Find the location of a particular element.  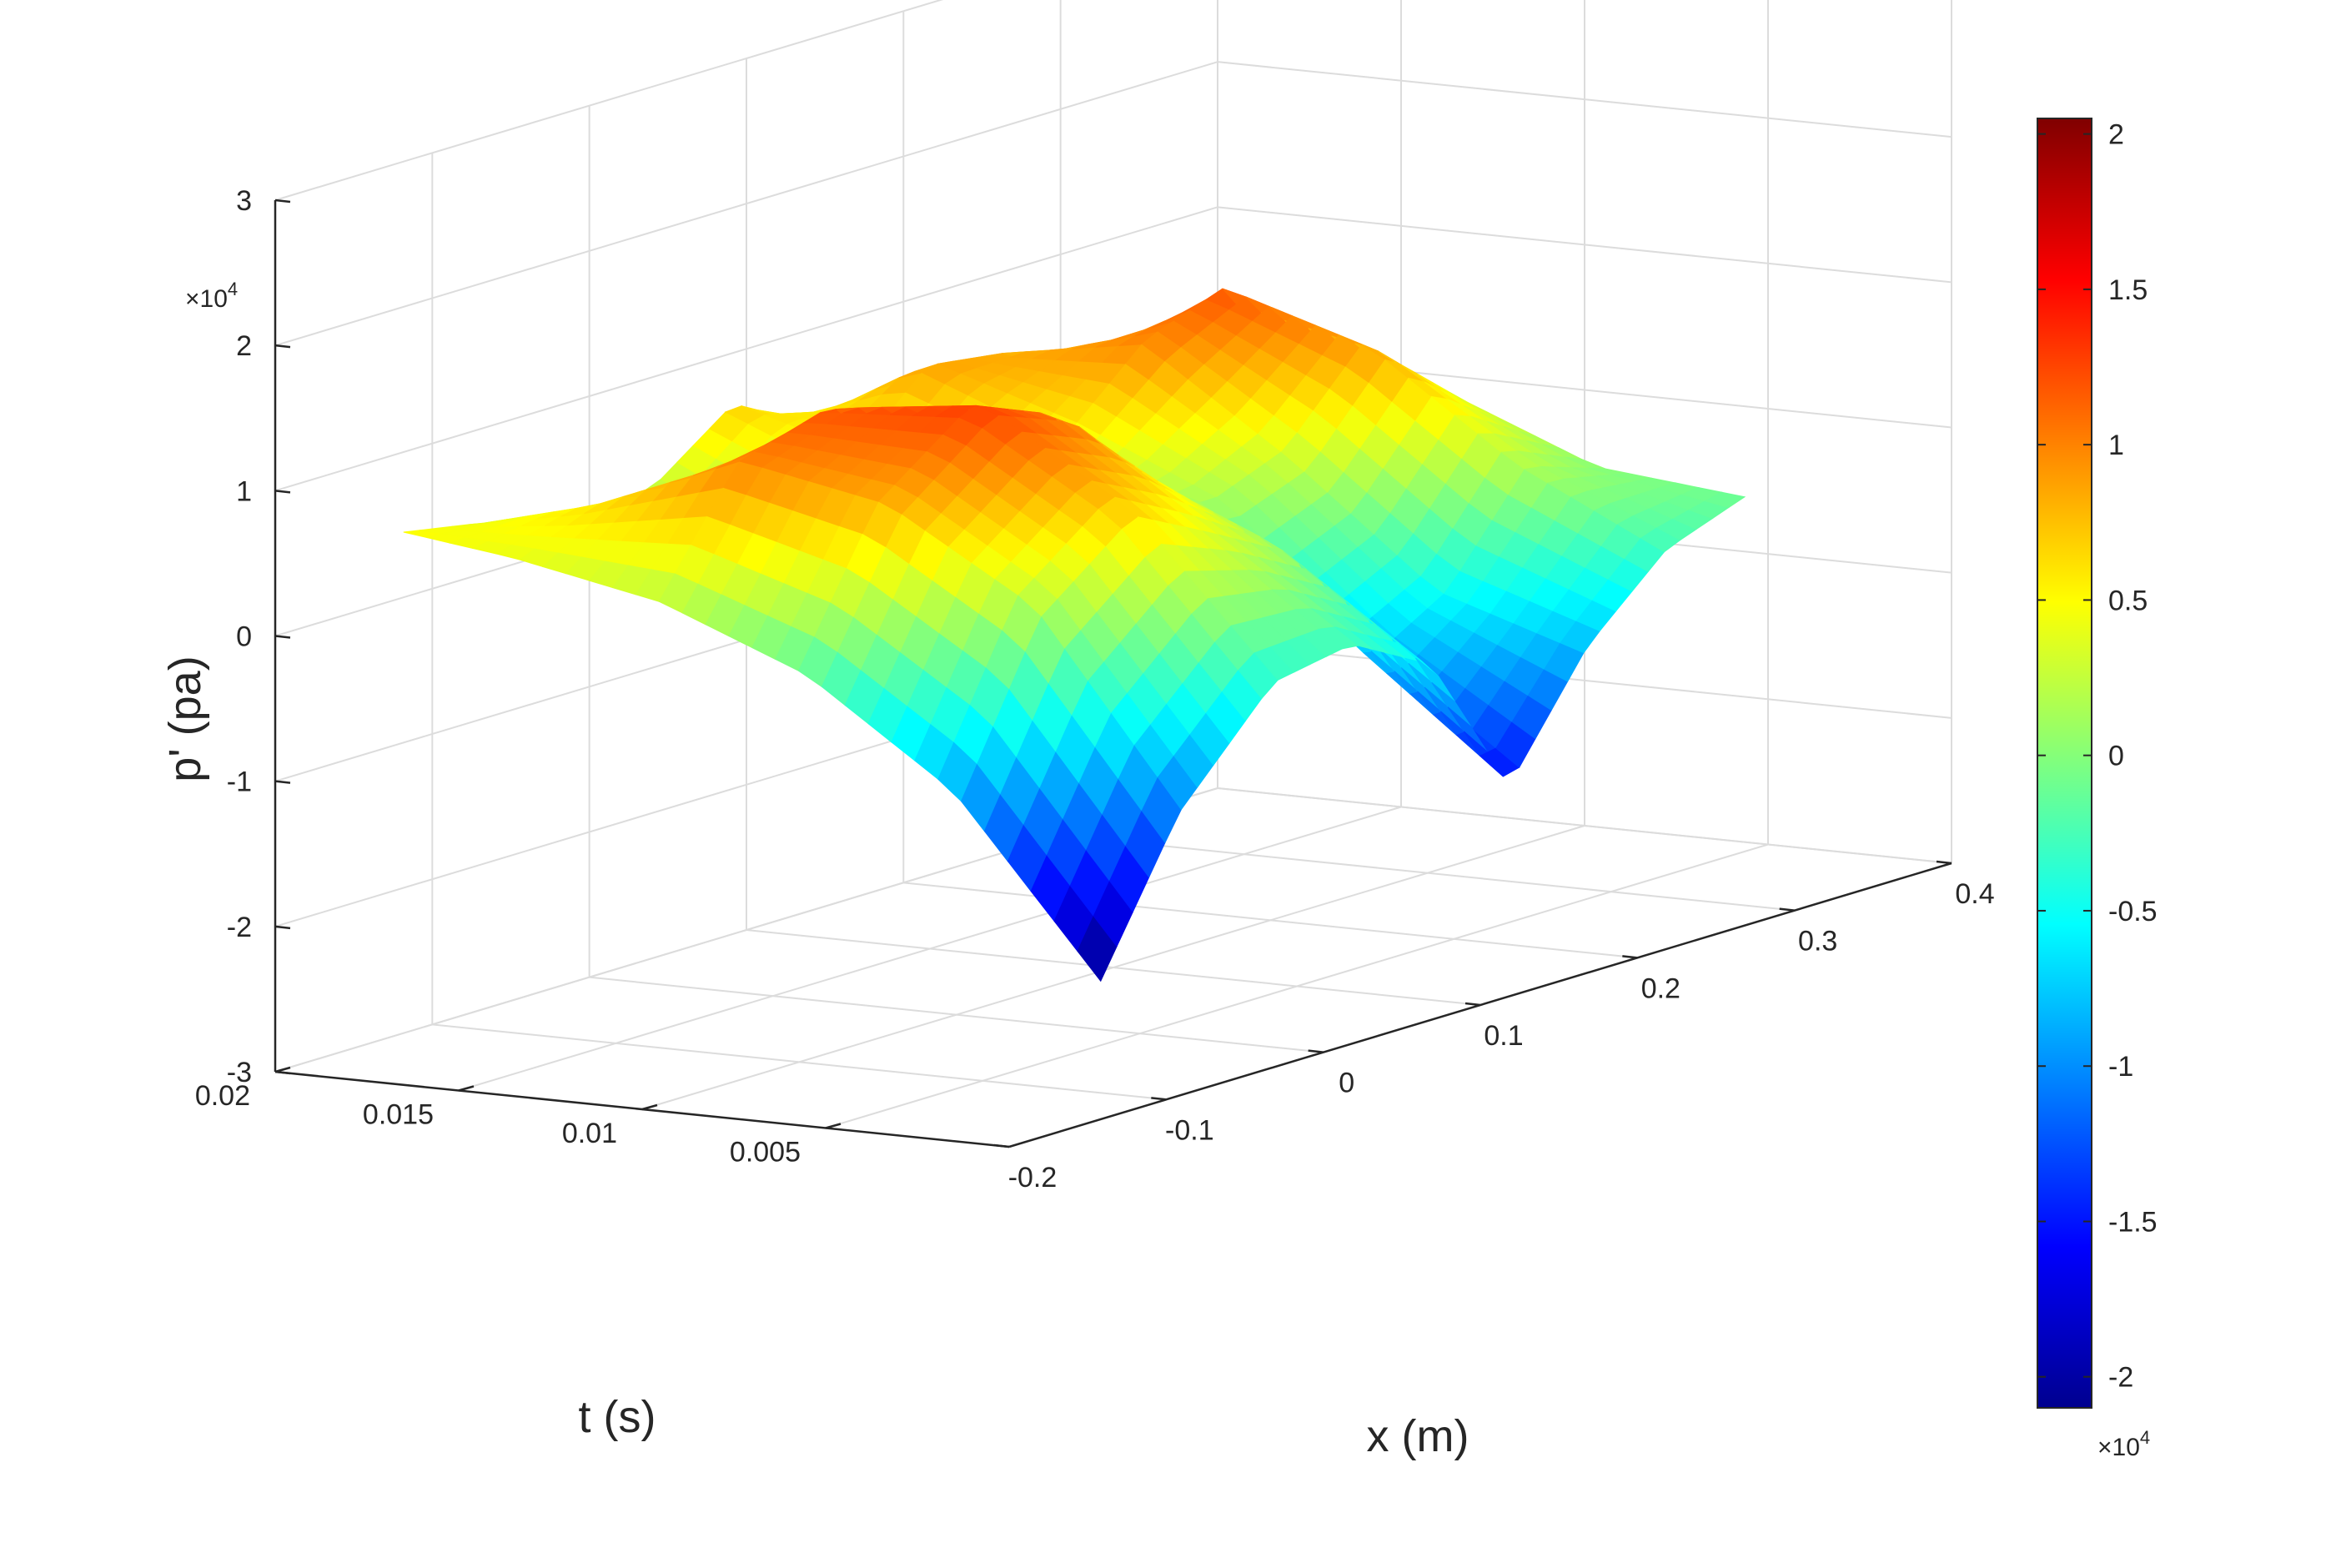

colorbar-tick-label: 0 is located at coordinates (2116, 756).